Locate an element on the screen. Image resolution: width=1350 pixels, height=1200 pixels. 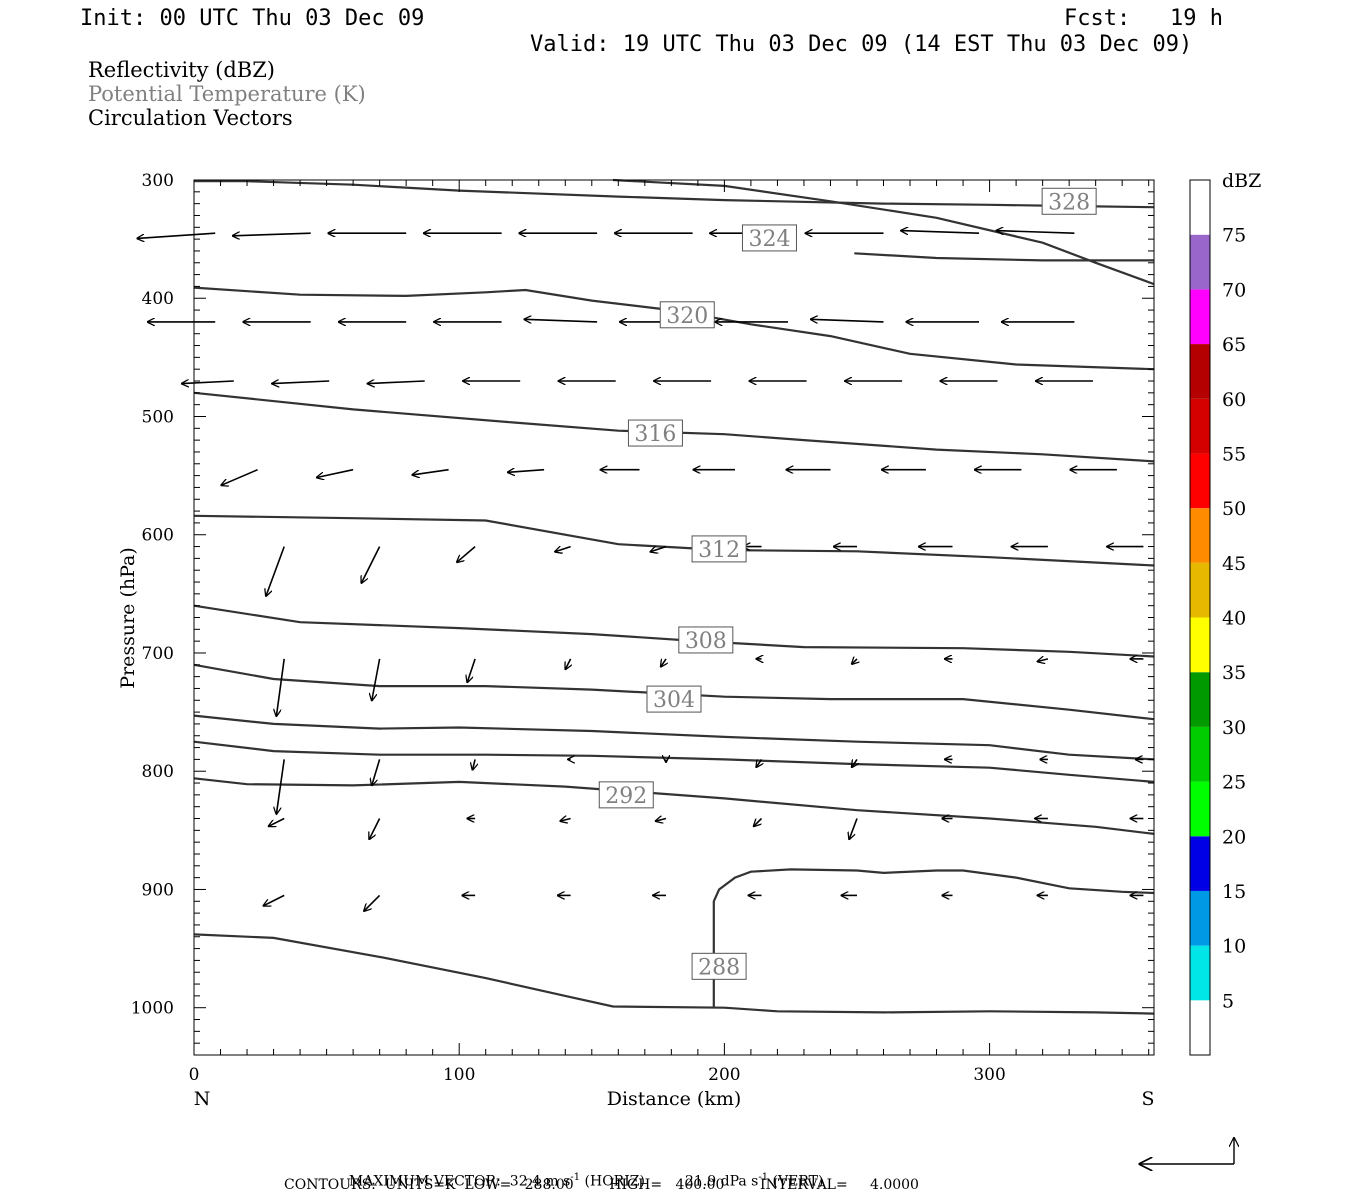
colorbar-level-label: 70 is located at coordinates (1234, 290).